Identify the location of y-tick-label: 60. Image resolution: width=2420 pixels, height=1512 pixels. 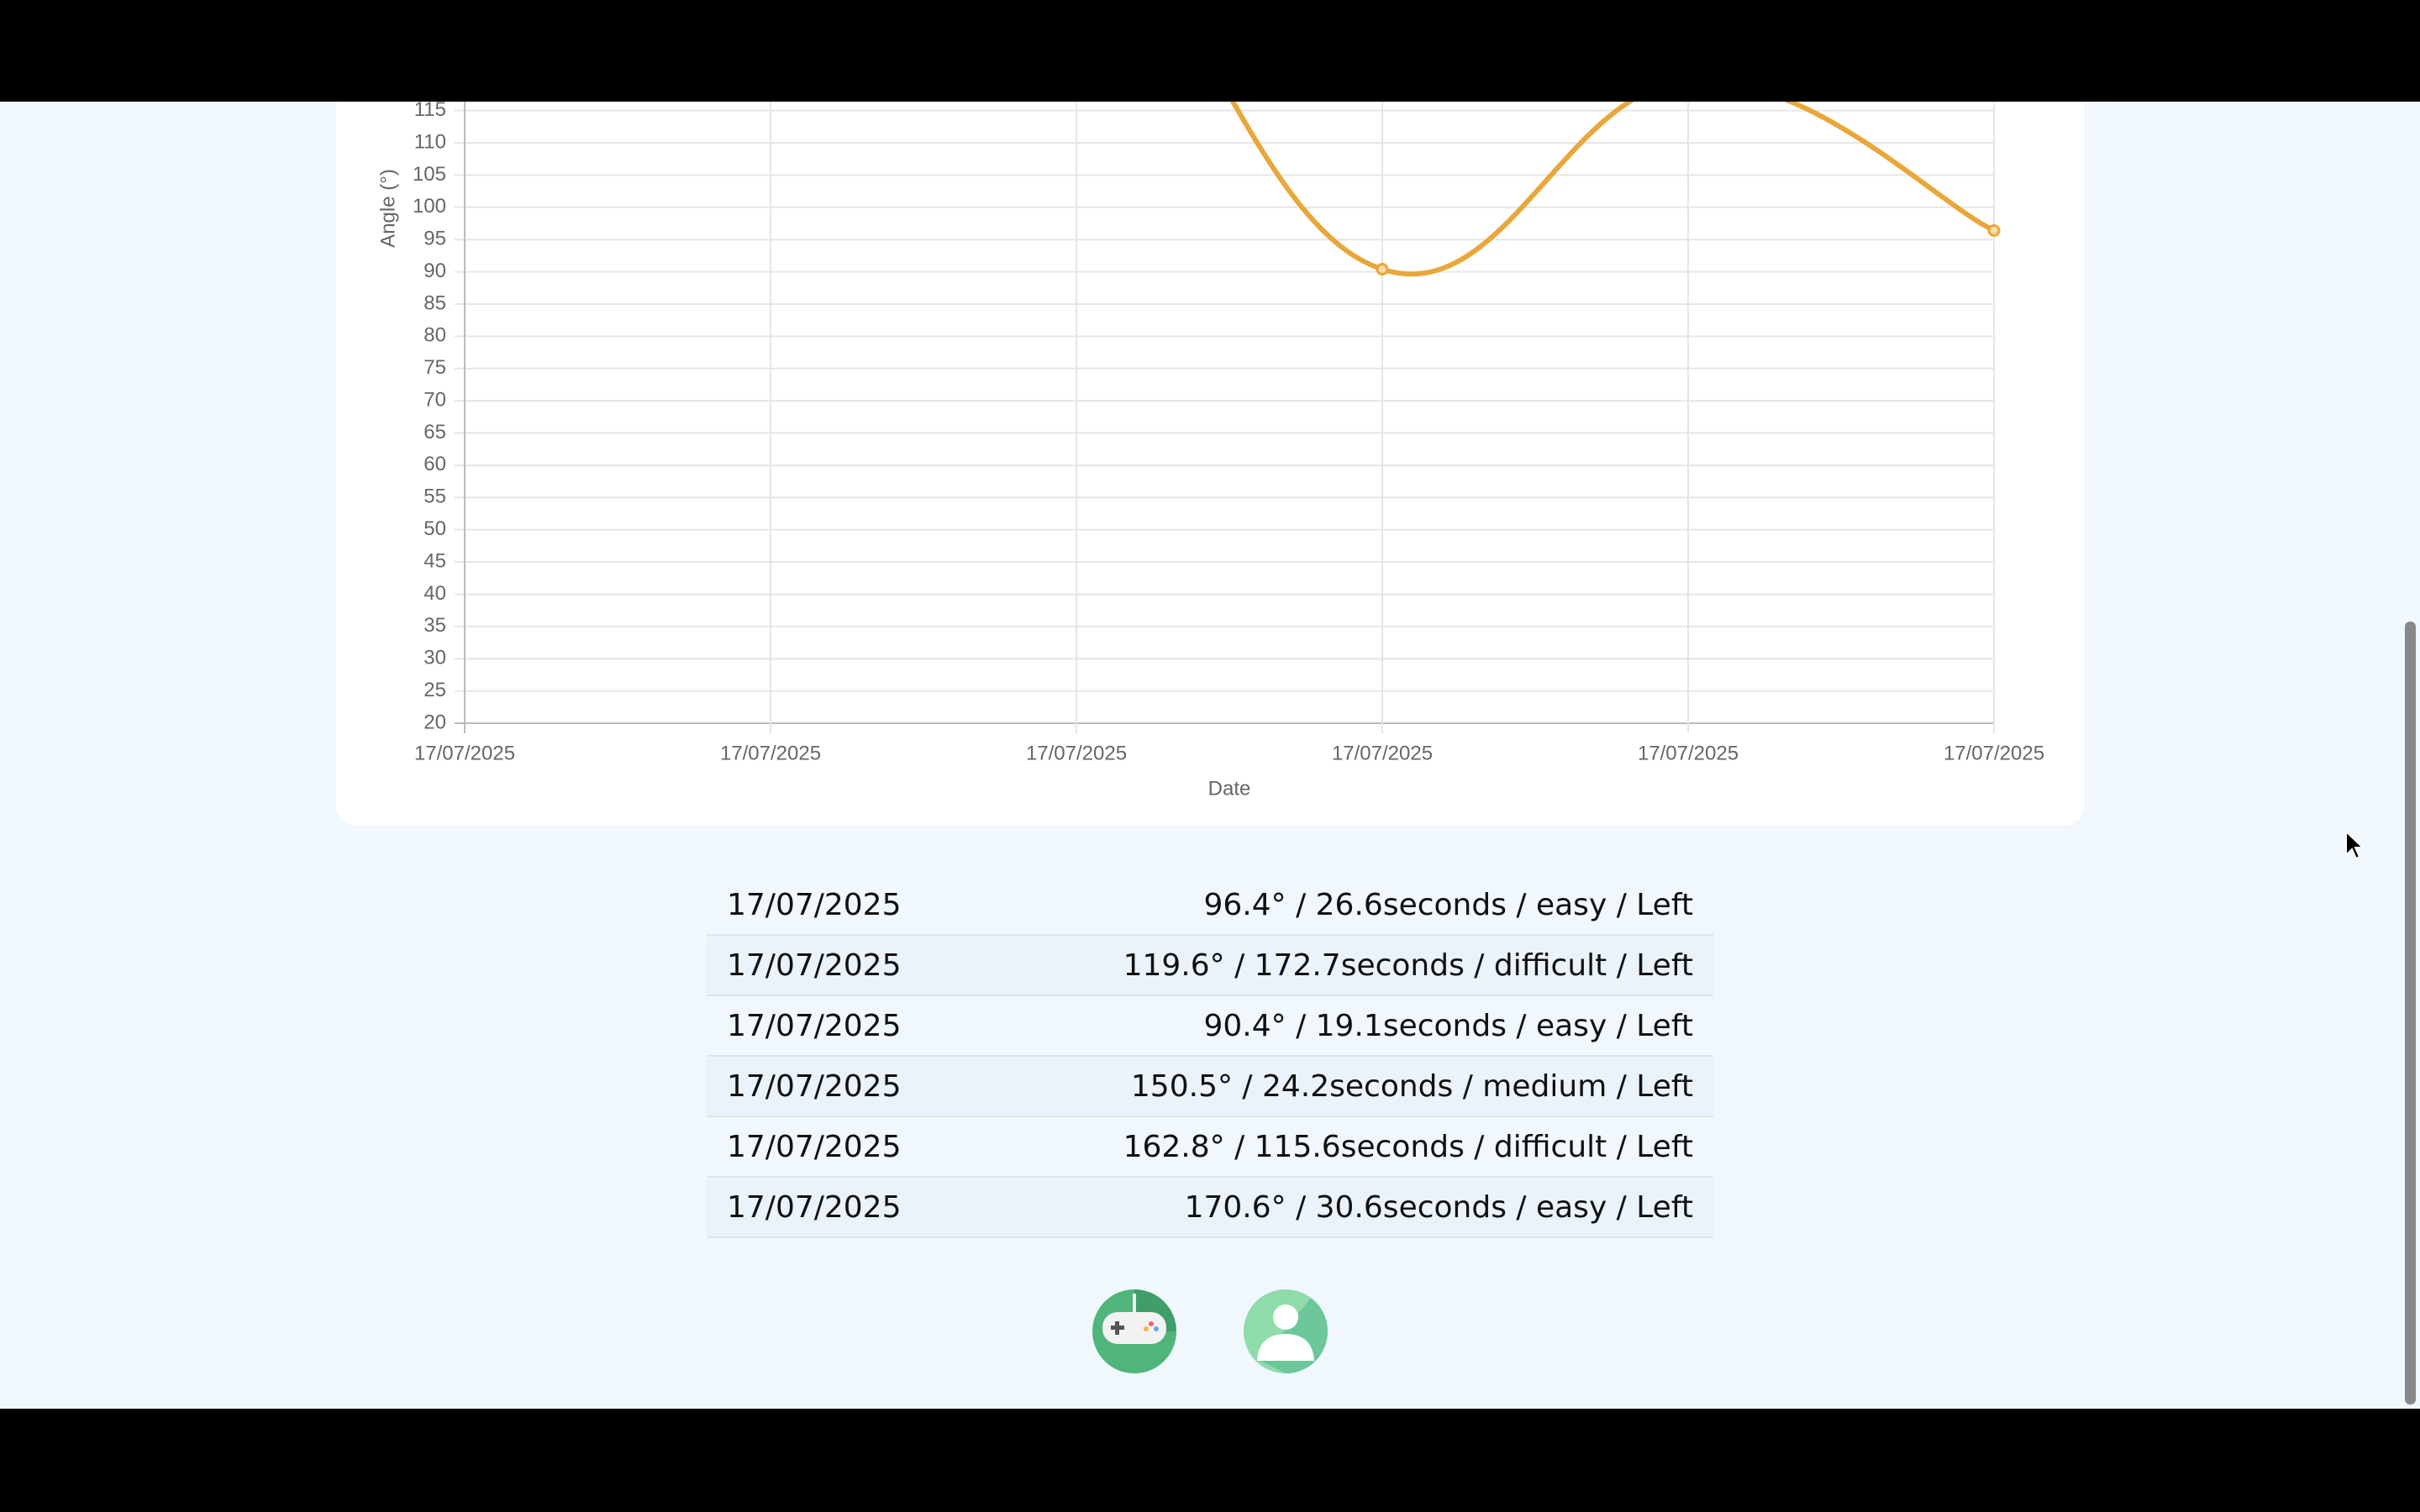
(435, 464).